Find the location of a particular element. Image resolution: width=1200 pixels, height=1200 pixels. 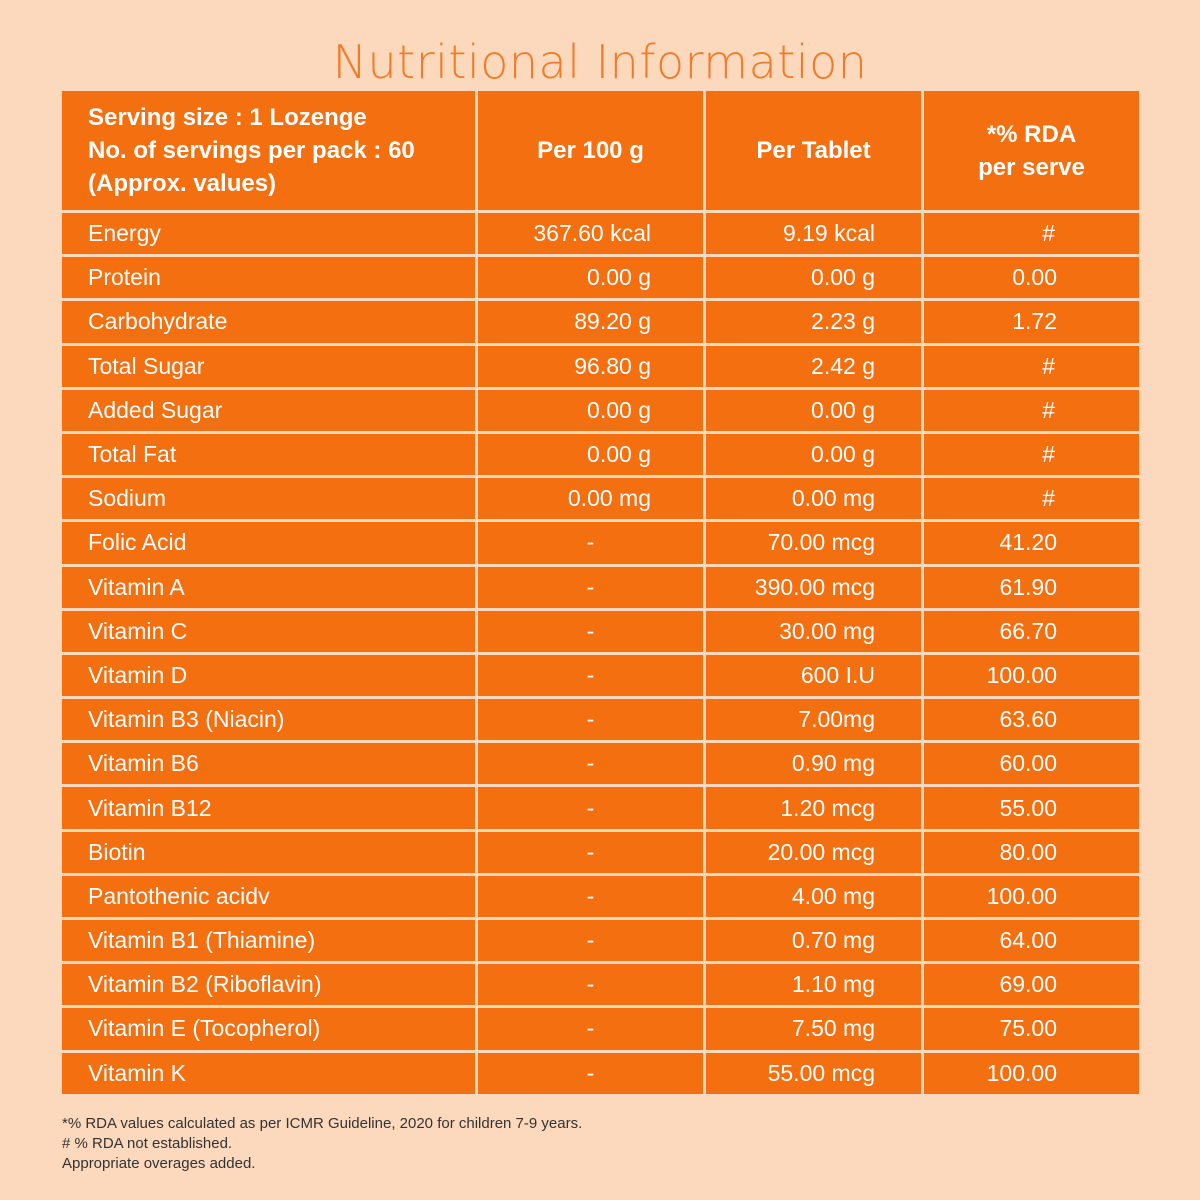

rda-cell-text: 55.00 is located at coordinates (1028, 807).